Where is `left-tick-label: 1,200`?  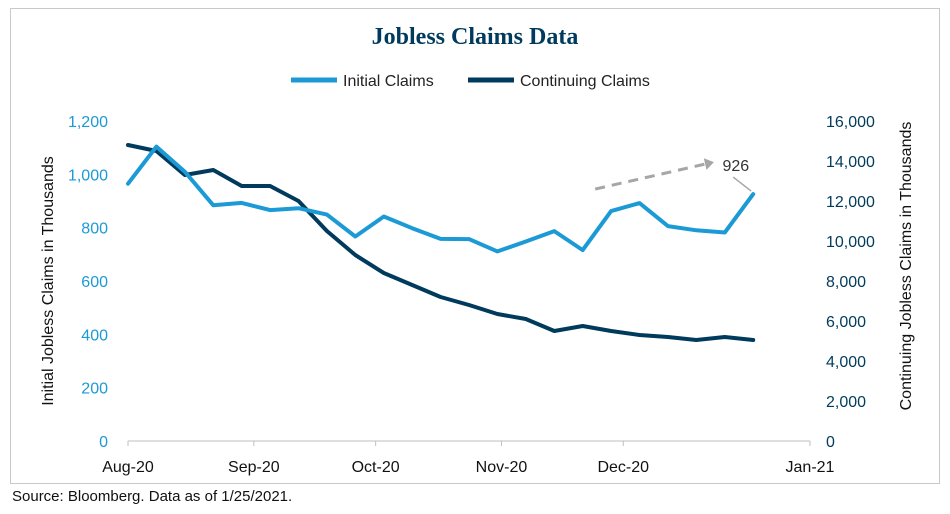 left-tick-label: 1,200 is located at coordinates (88, 122).